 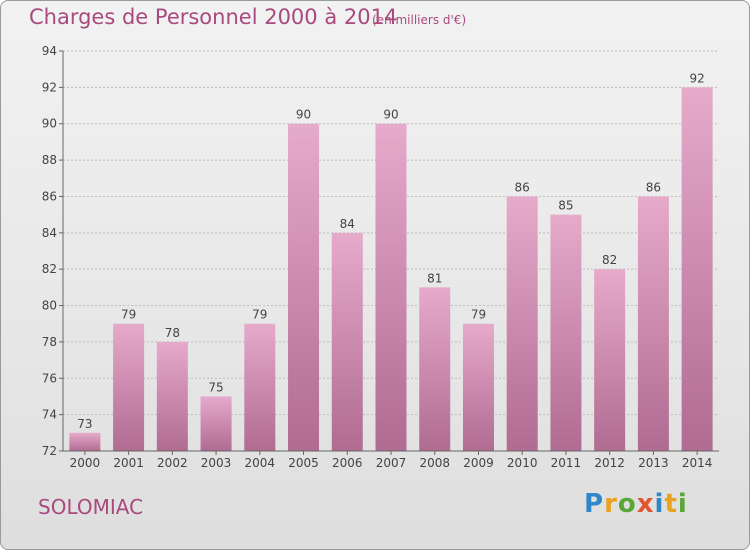 What do you see at coordinates (85, 463) in the screenshot?
I see `x-tick-label: 2000` at bounding box center [85, 463].